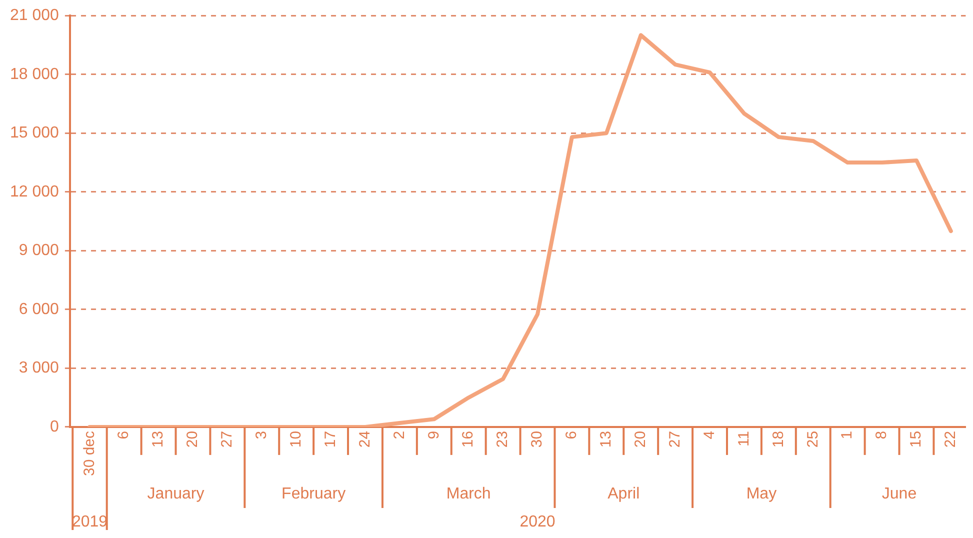 This screenshot has height=538, width=973. Describe the element at coordinates (709, 435) in the screenshot. I see `x-tick-label: 4` at that location.